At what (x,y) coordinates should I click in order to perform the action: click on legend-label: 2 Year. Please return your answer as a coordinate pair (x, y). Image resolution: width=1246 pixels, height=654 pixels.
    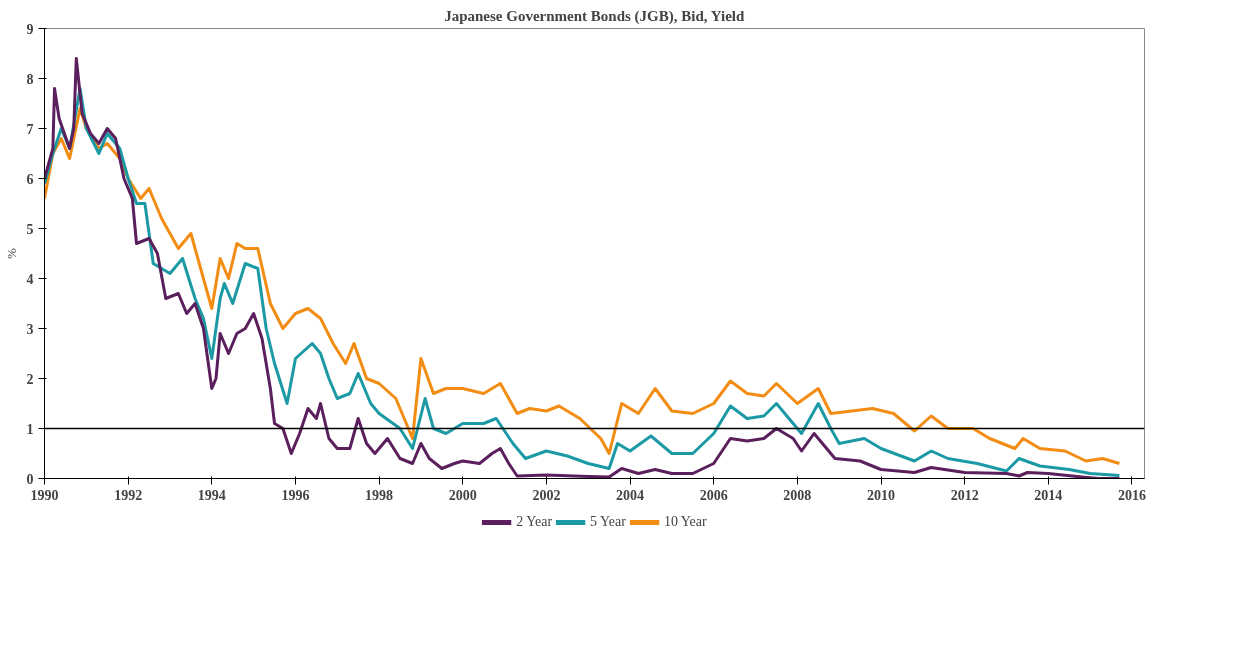
    Looking at the image, I should click on (534, 522).